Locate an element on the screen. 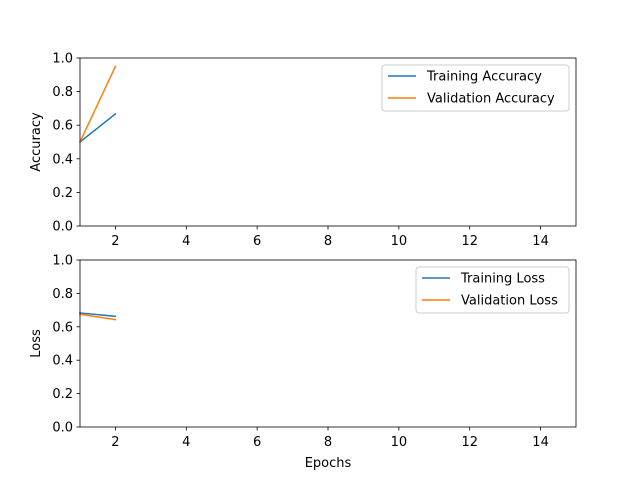 Image resolution: width=640 pixels, height=480 pixels. legend-label: Validation Accuracy is located at coordinates (491, 99).